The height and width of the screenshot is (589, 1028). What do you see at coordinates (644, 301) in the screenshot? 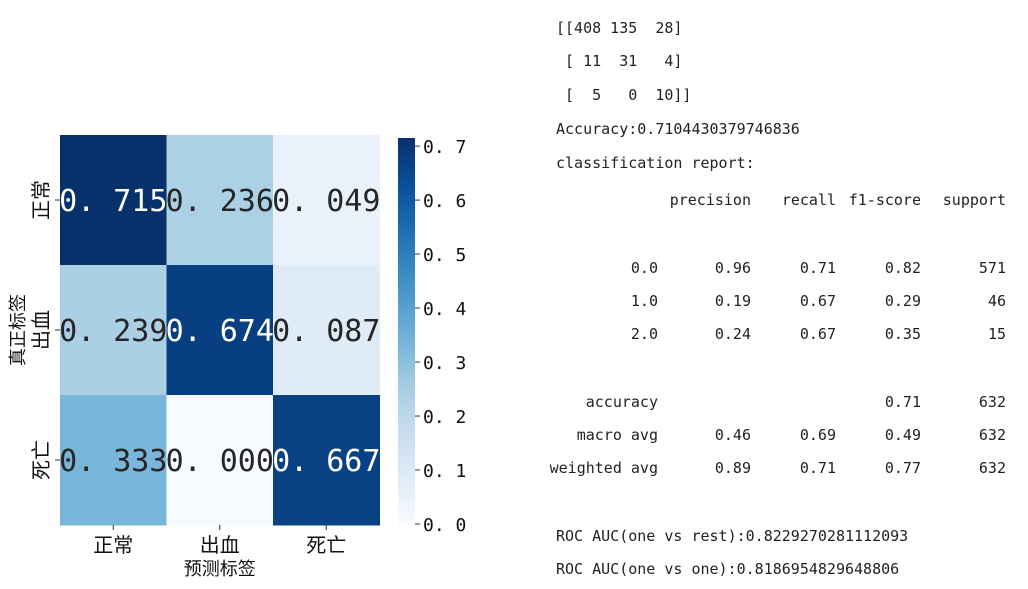
I see `report-row-label: 1.0` at bounding box center [644, 301].